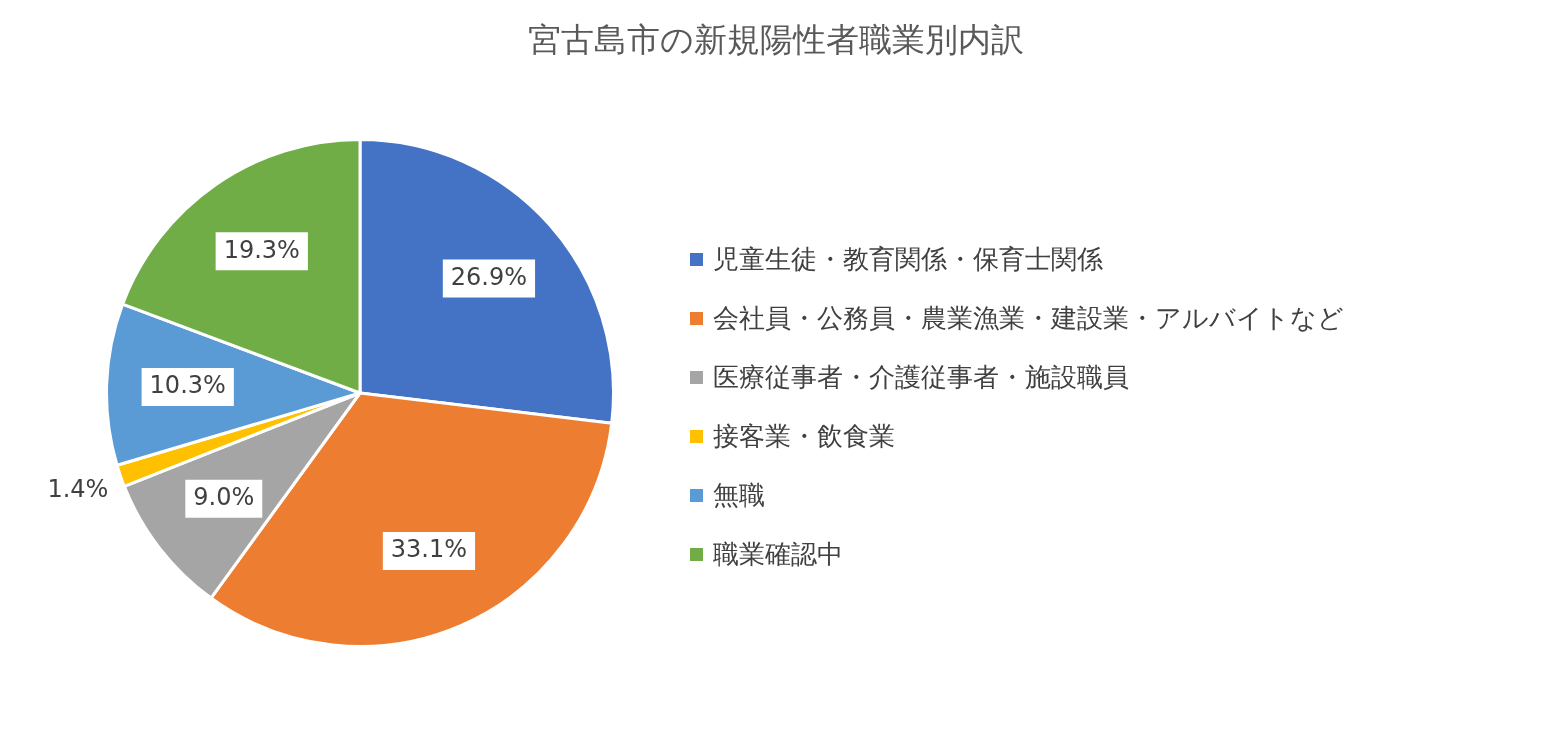 This screenshot has height=747, width=1551. Describe the element at coordinates (778, 554) in the screenshot. I see `legend-label: 職業確認中` at that location.